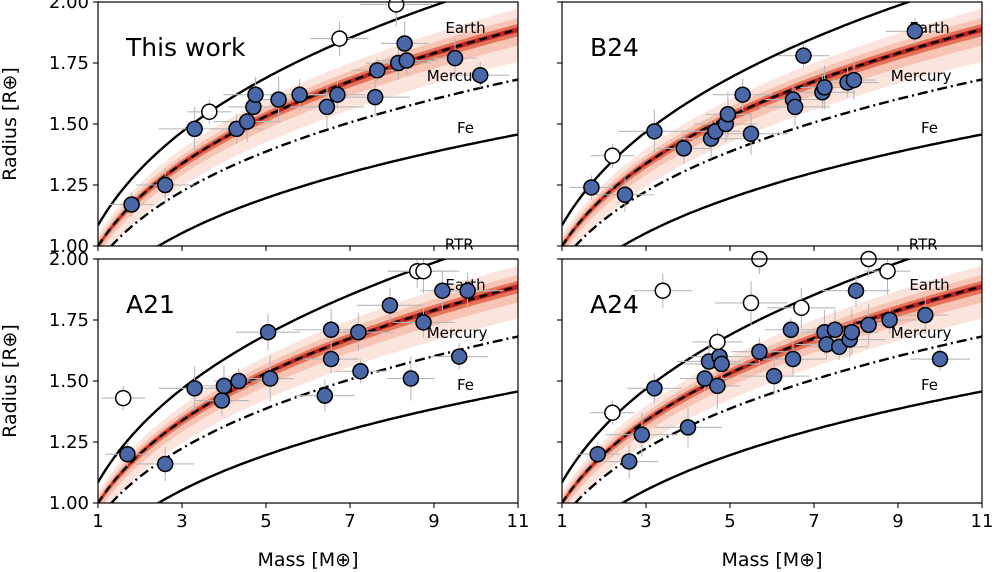  I want to click on y-axis-label-top: Radius [R⊕], so click(10, 124).